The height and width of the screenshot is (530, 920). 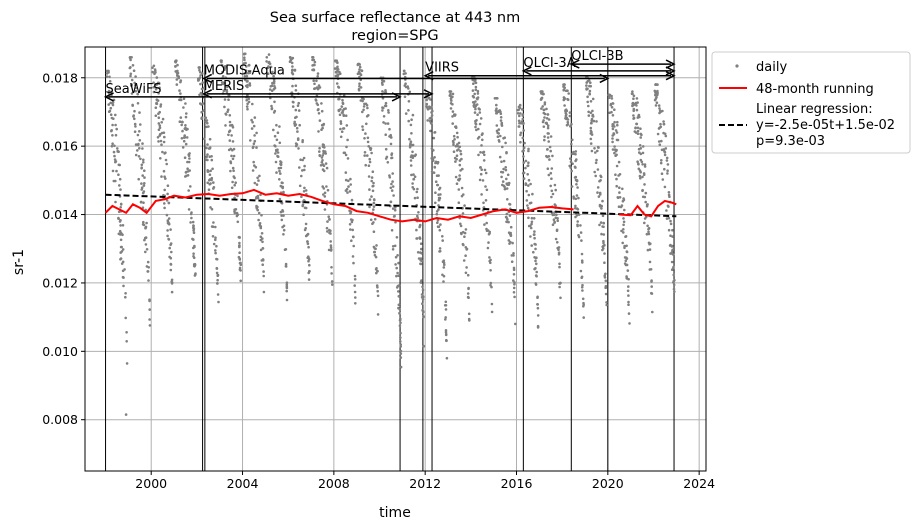 What do you see at coordinates (670, 64) in the screenshot?
I see `mission-arrow-head-right` at bounding box center [670, 64].